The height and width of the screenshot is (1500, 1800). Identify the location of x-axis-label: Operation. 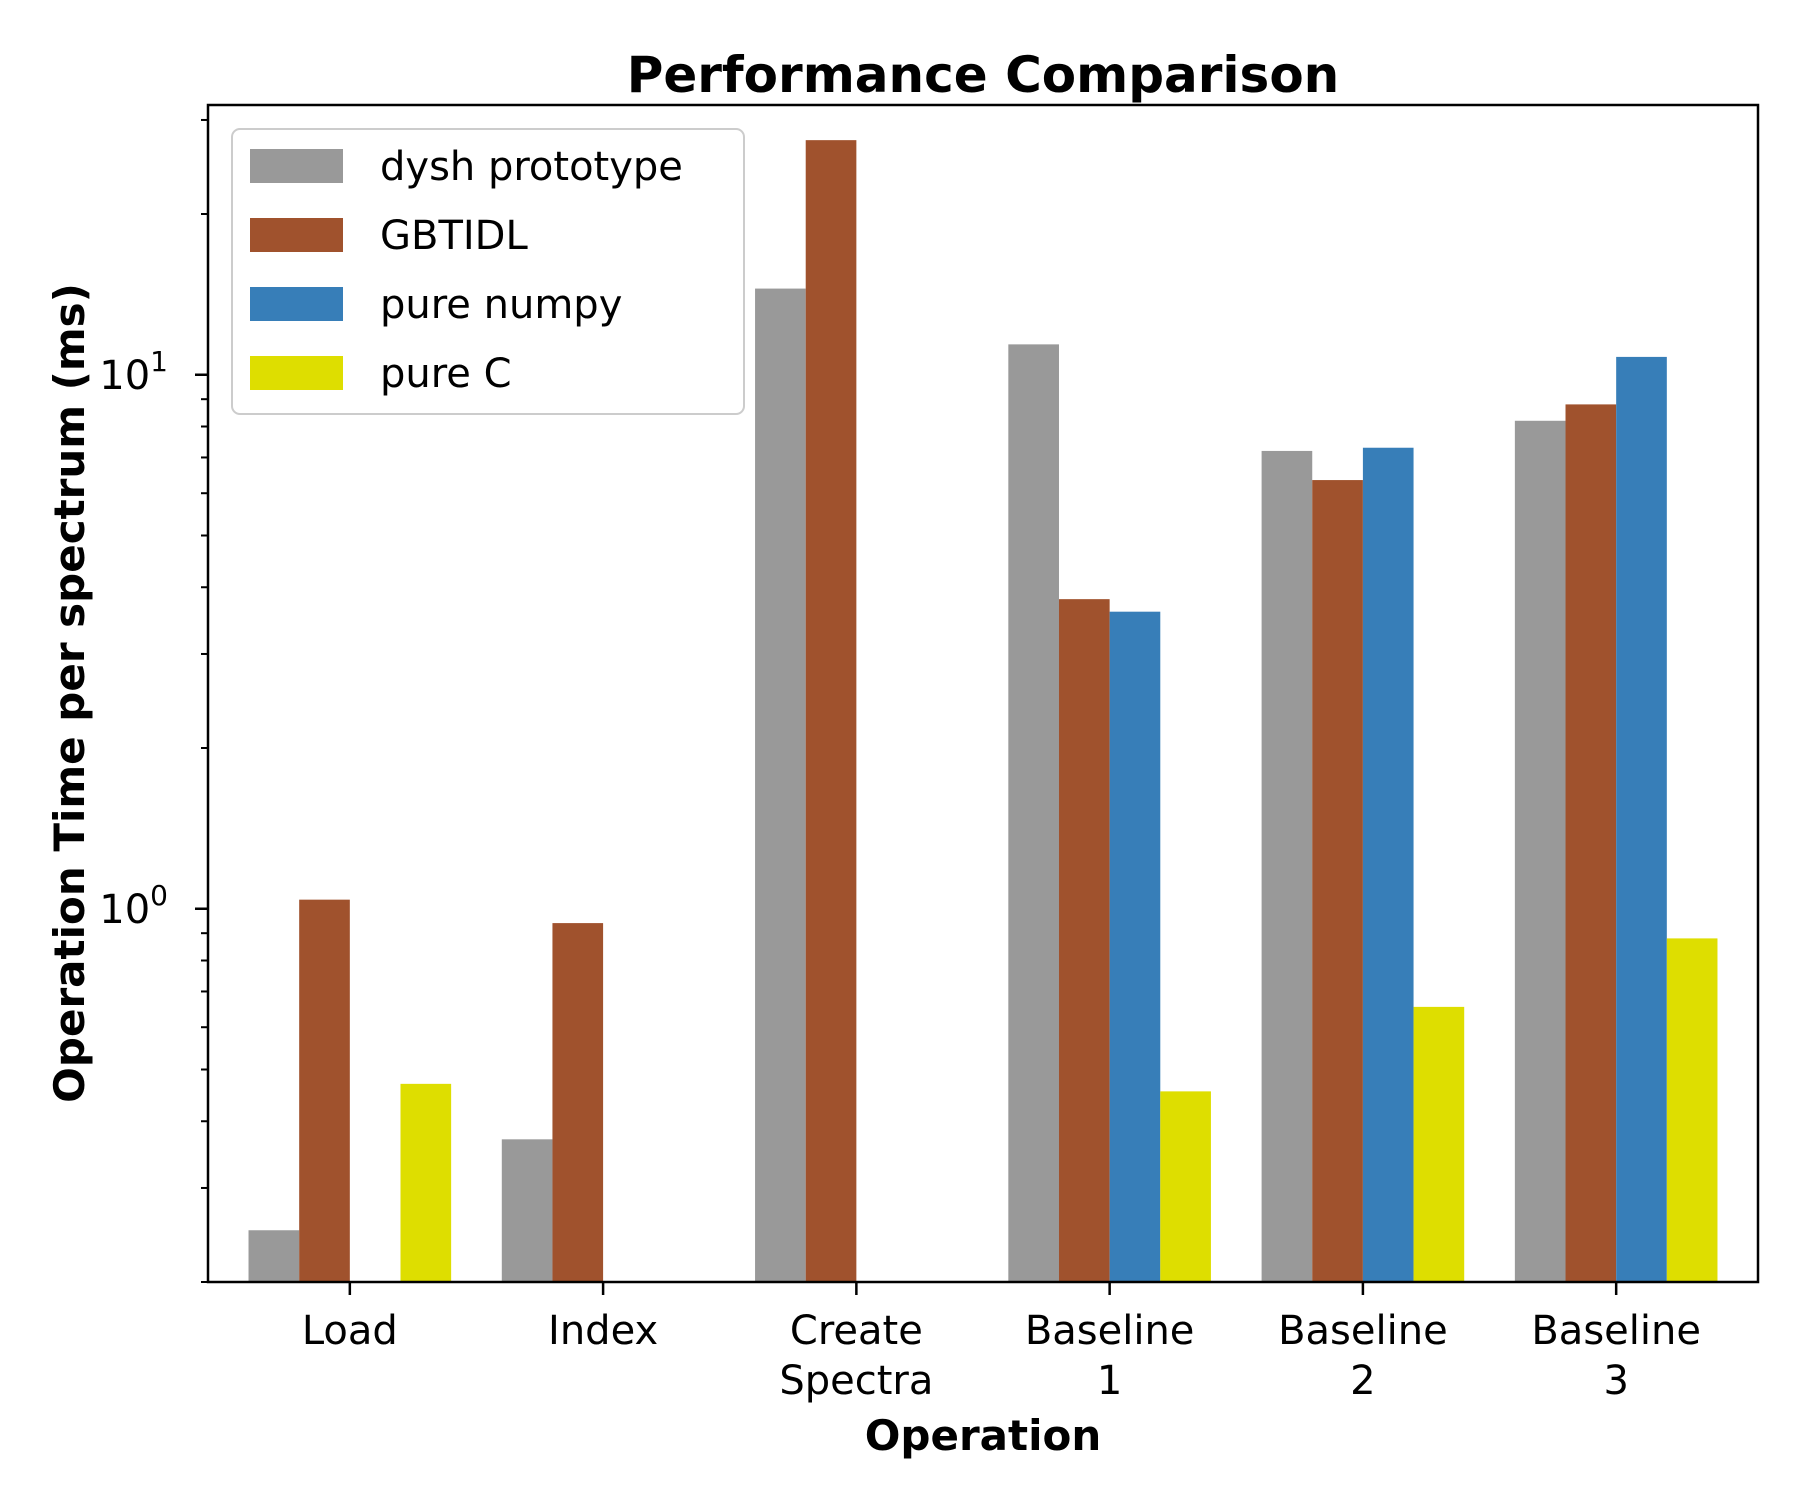
(983, 1435).